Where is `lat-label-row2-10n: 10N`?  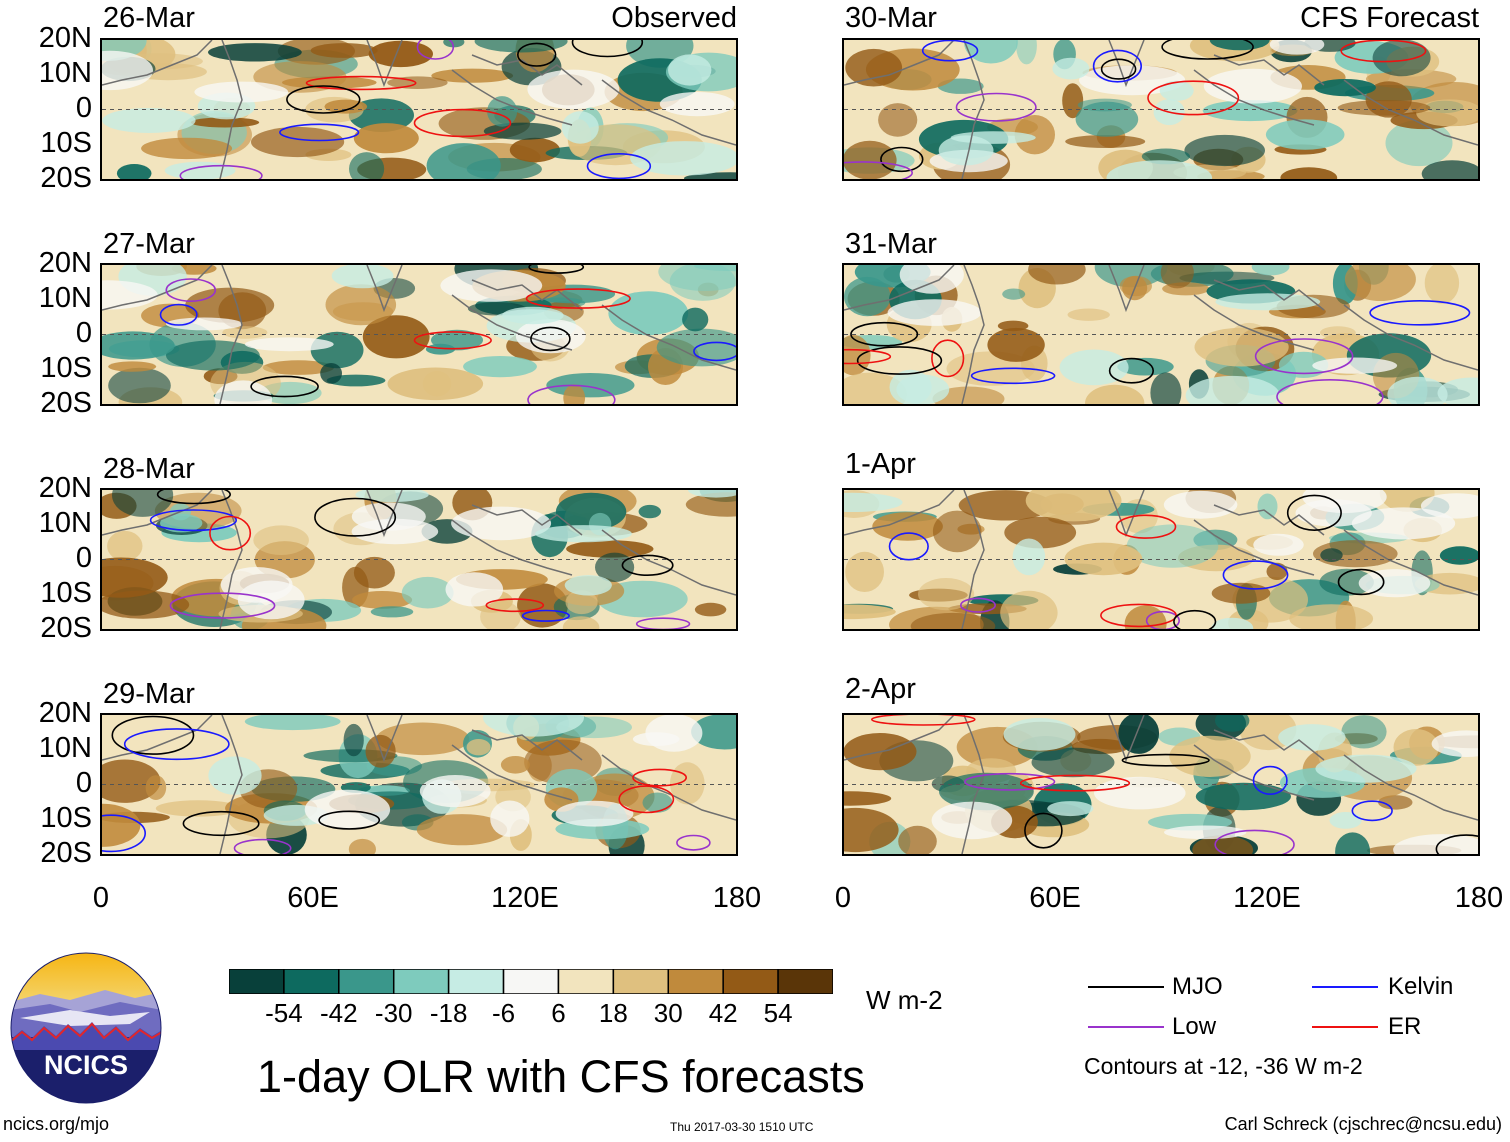 lat-label-row2-10n: 10N is located at coordinates (65, 298).